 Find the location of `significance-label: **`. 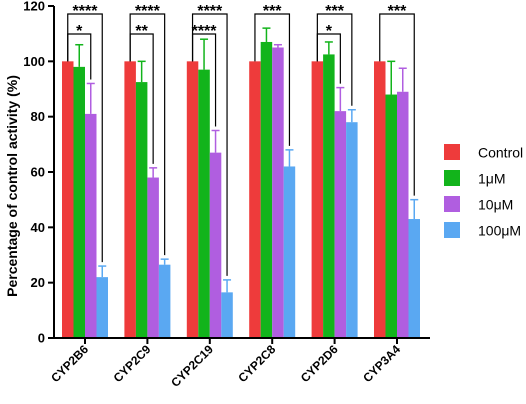

significance-label: ** is located at coordinates (141, 31).